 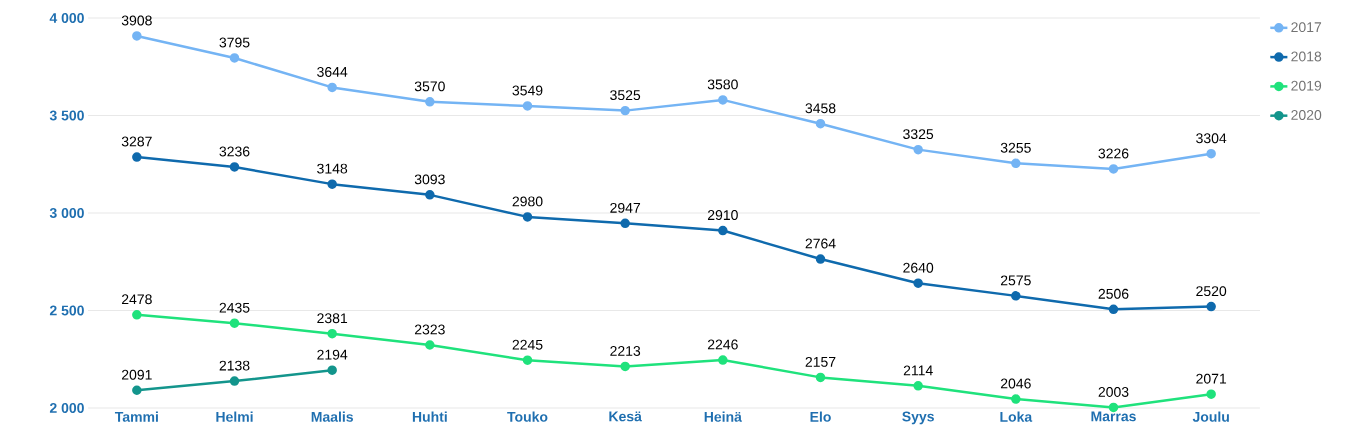 I want to click on data-label: 2245, so click(x=527, y=344).